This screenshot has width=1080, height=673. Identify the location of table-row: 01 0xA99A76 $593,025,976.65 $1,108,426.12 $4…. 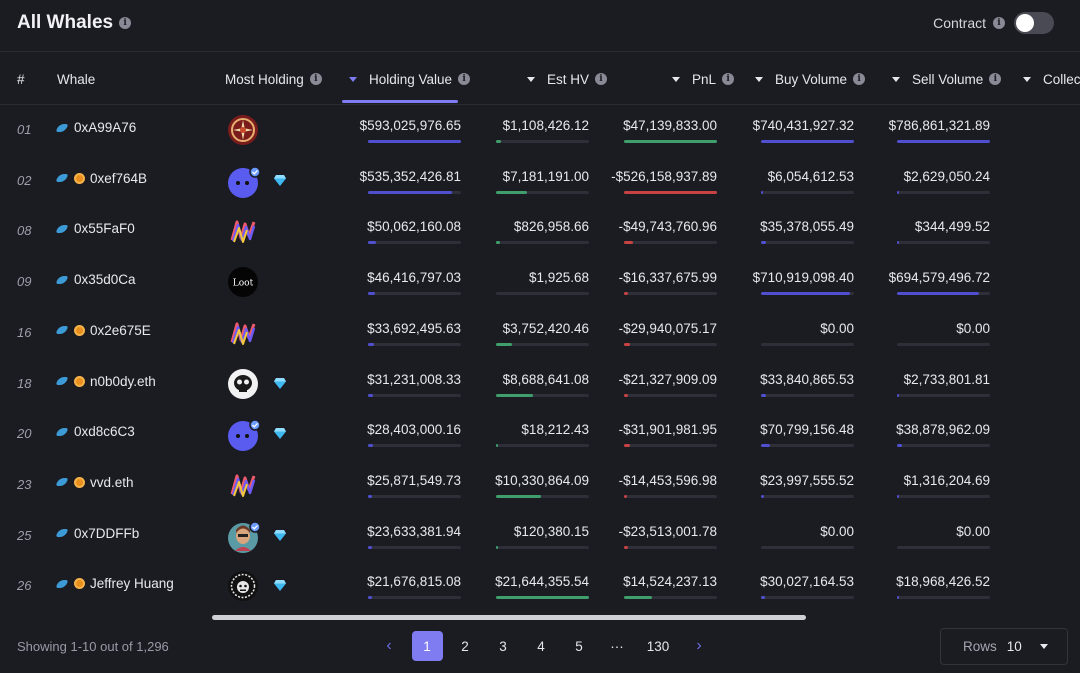
(540, 130).